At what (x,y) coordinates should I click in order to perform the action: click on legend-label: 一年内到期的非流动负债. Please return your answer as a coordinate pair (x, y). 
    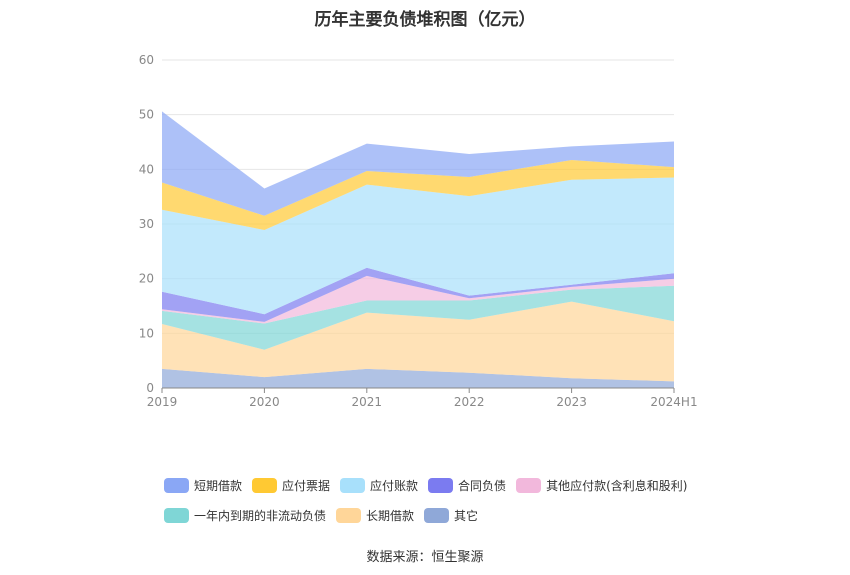
    Looking at the image, I should click on (260, 515).